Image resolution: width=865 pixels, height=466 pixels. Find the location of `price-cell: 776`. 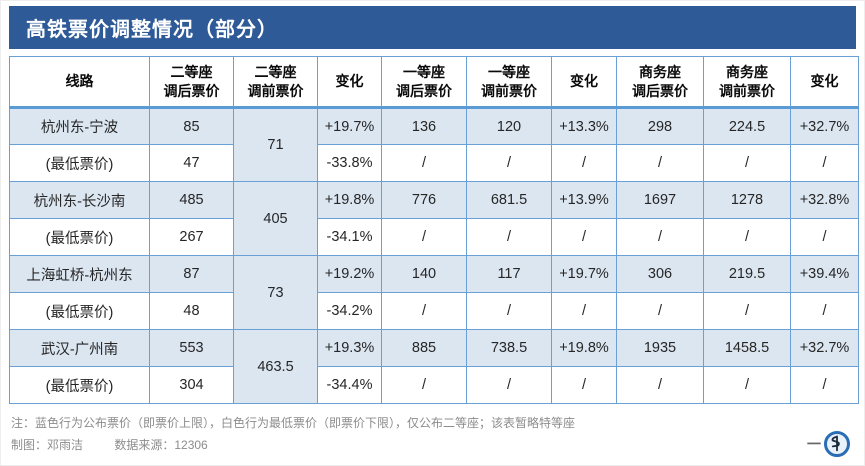

price-cell: 776 is located at coordinates (424, 200).